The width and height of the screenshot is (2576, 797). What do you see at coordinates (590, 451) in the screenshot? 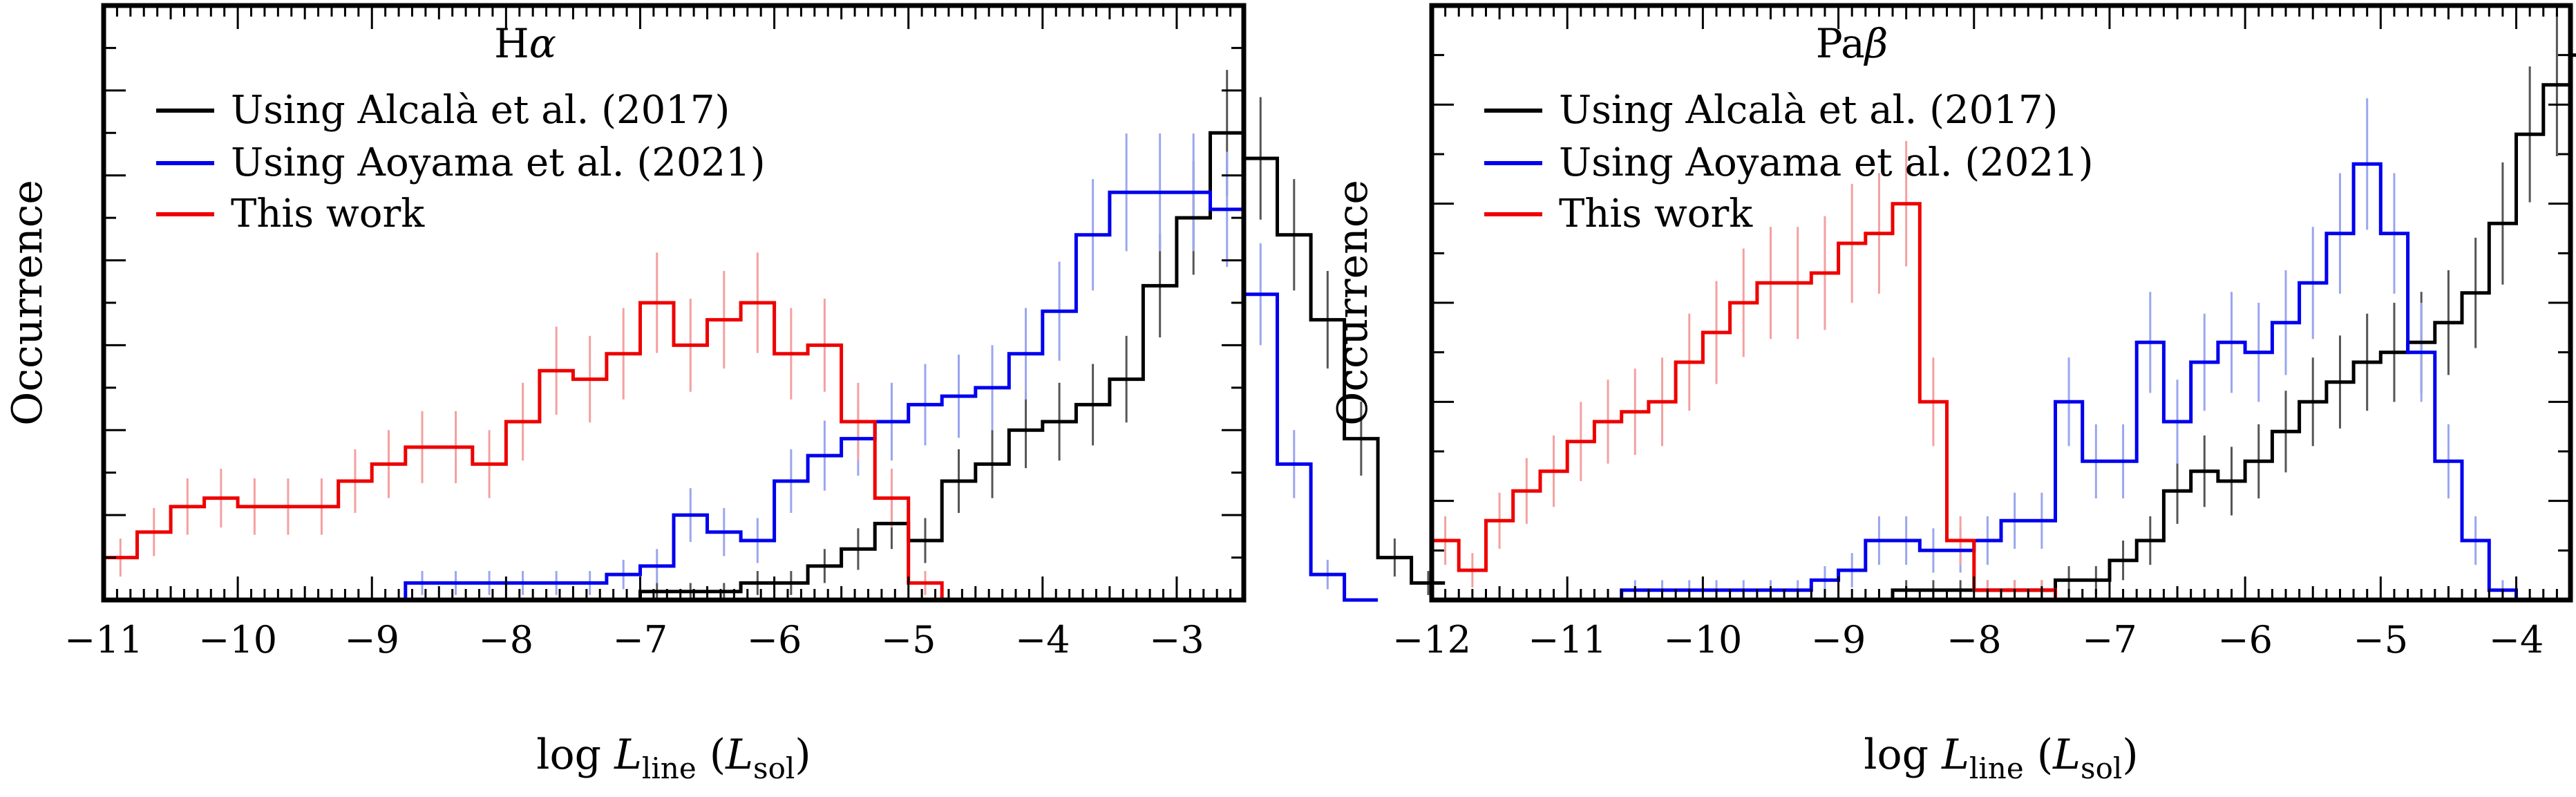
I see `histogram-line-thiswork-halpha` at bounding box center [590, 451].